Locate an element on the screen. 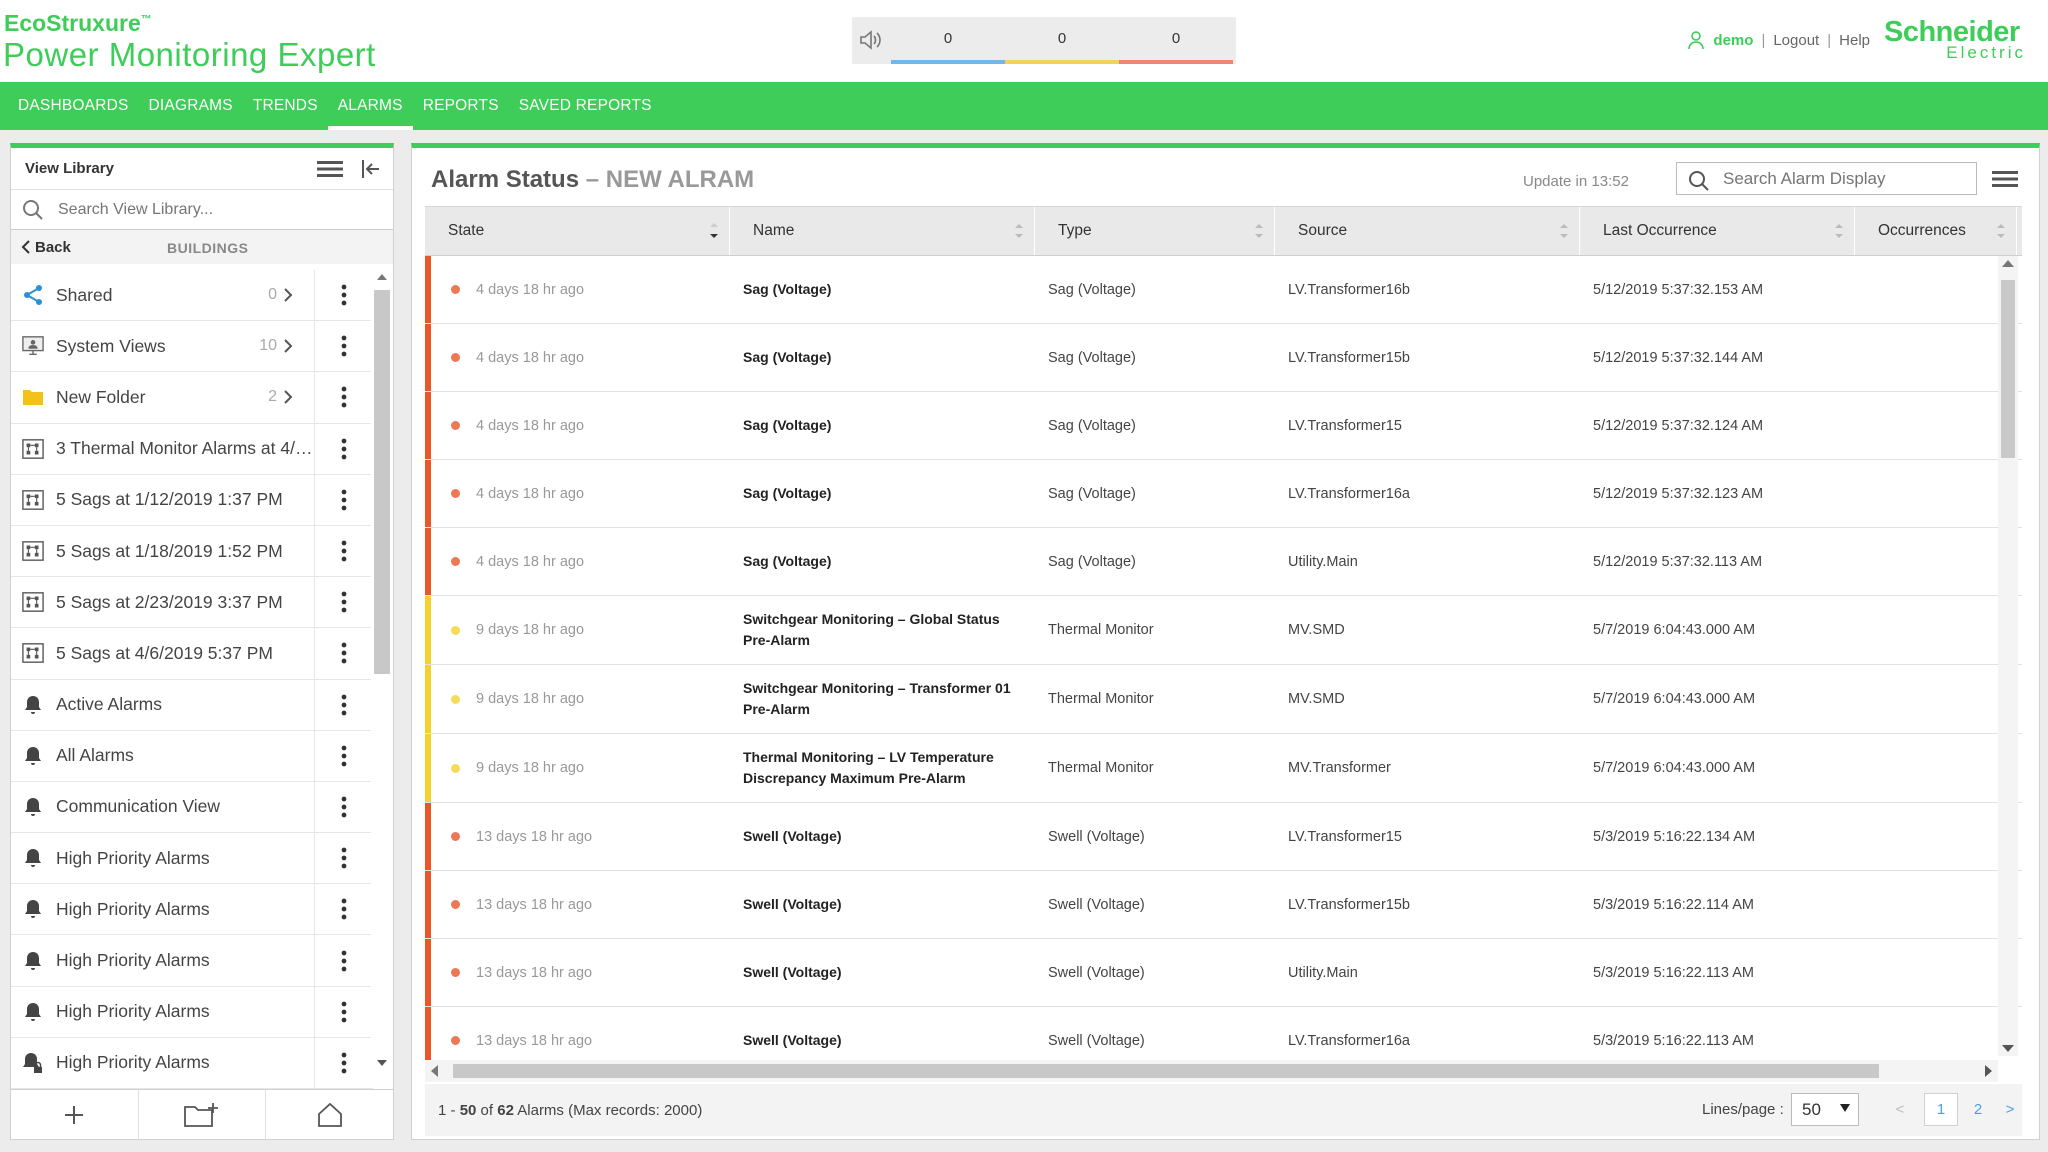  view-library-item: Active Alarms is located at coordinates (192, 705).